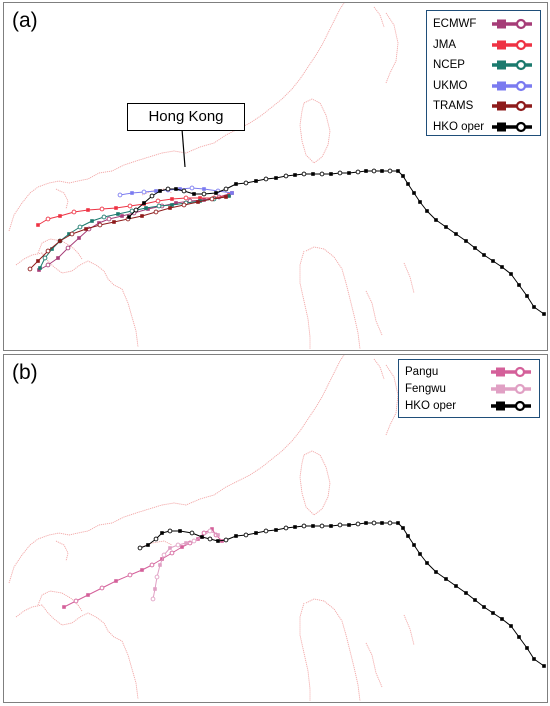 This screenshot has width=550, height=706. What do you see at coordinates (469, 371) in the screenshot?
I see `legend-item-pangu: Pangu` at bounding box center [469, 371].